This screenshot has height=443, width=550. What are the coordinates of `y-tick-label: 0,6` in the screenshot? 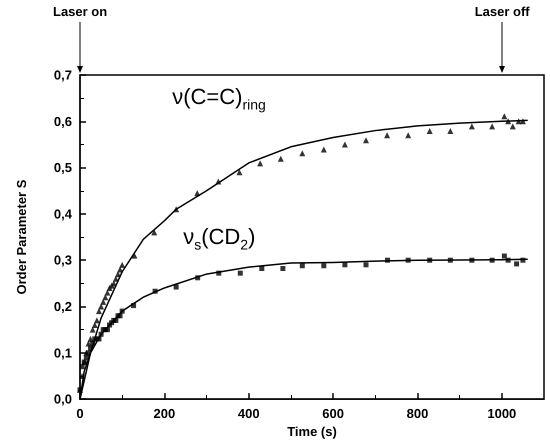 It's located at (63, 121).